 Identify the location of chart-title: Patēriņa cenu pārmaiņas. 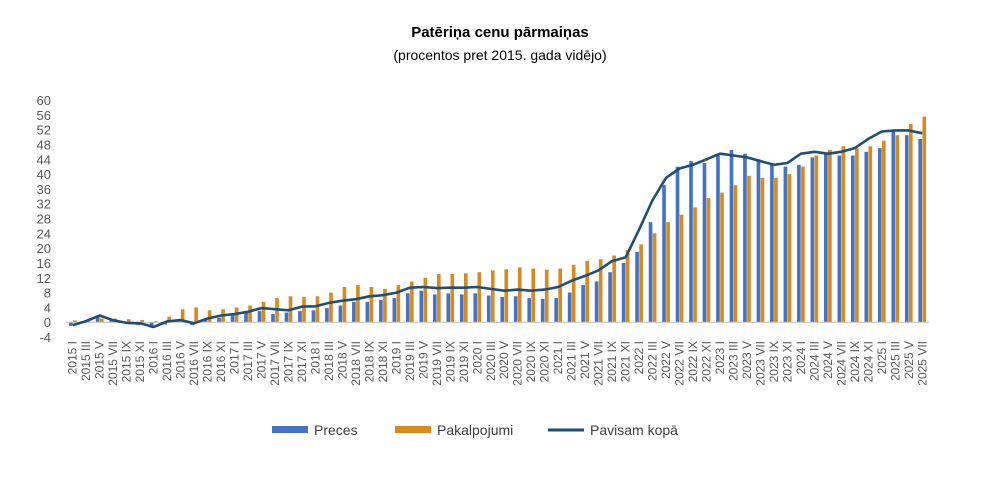
(500, 32).